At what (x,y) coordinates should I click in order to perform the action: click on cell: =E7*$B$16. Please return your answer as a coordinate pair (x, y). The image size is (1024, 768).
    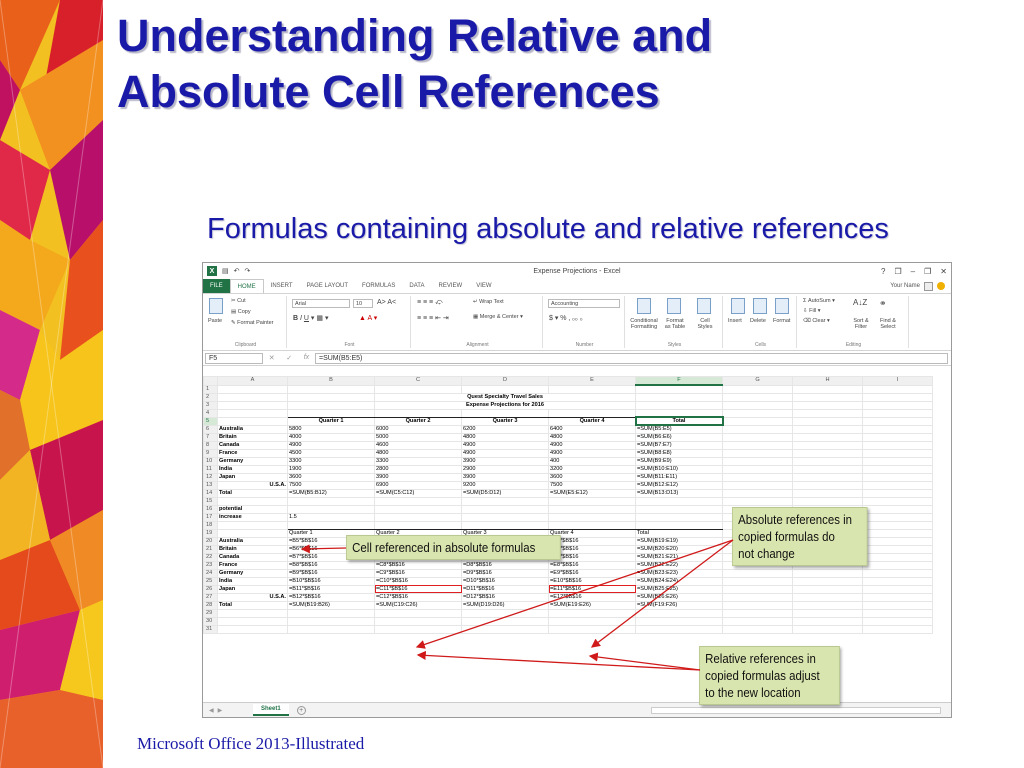
    Looking at the image, I should click on (592, 557).